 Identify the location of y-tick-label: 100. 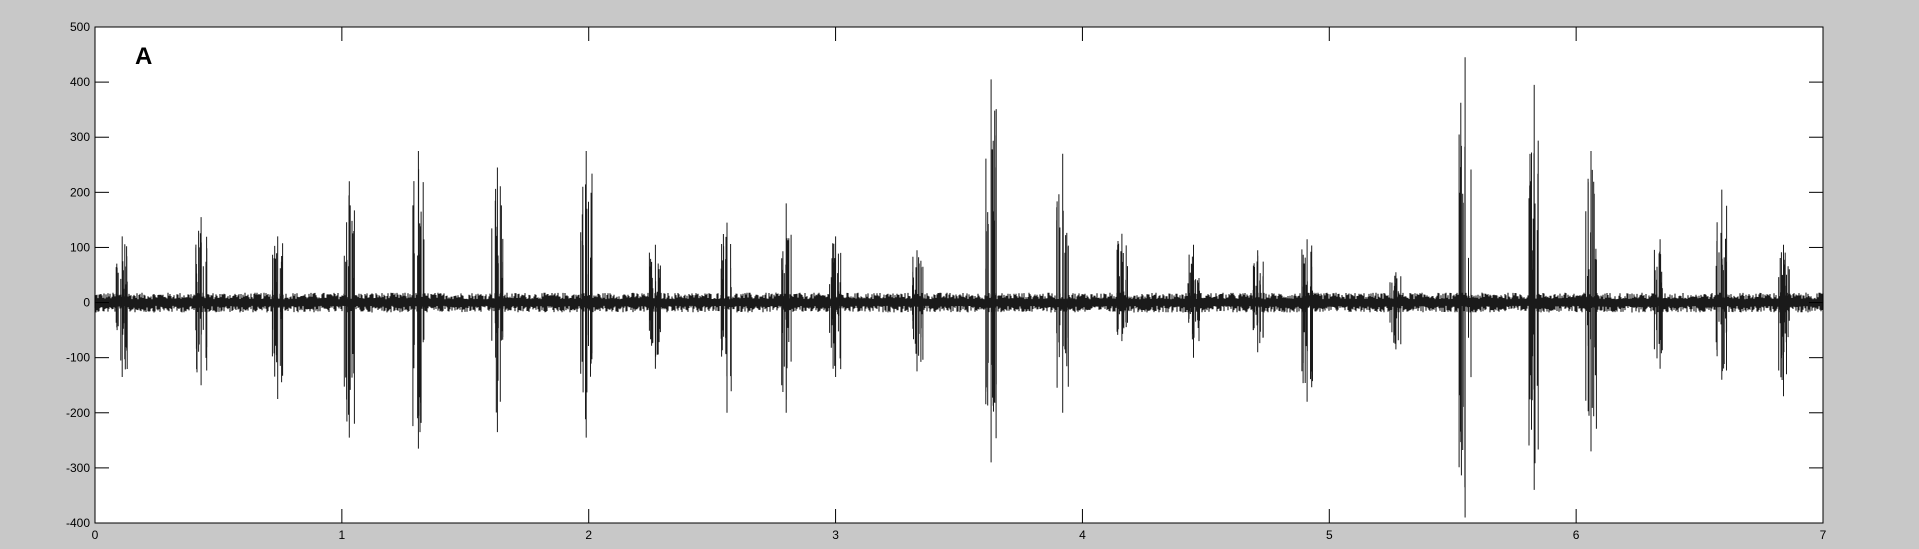
(80, 247).